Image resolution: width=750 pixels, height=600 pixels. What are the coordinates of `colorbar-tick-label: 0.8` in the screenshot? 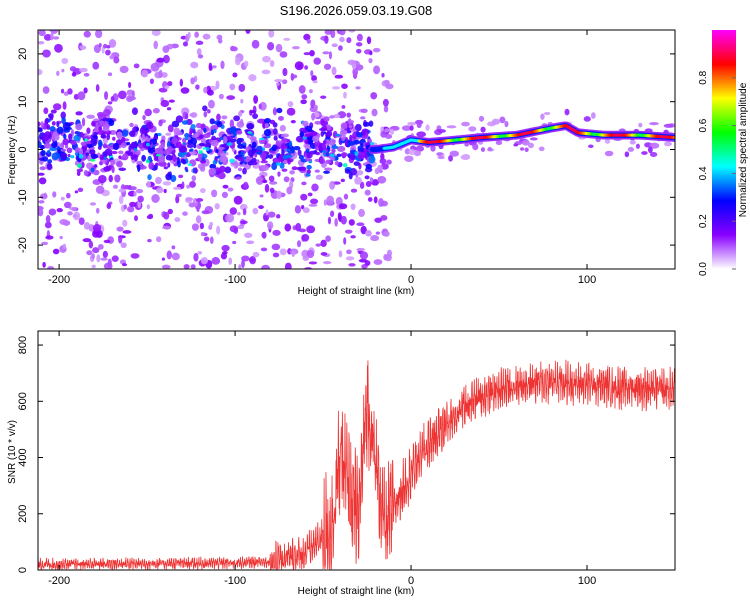 It's located at (703, 77).